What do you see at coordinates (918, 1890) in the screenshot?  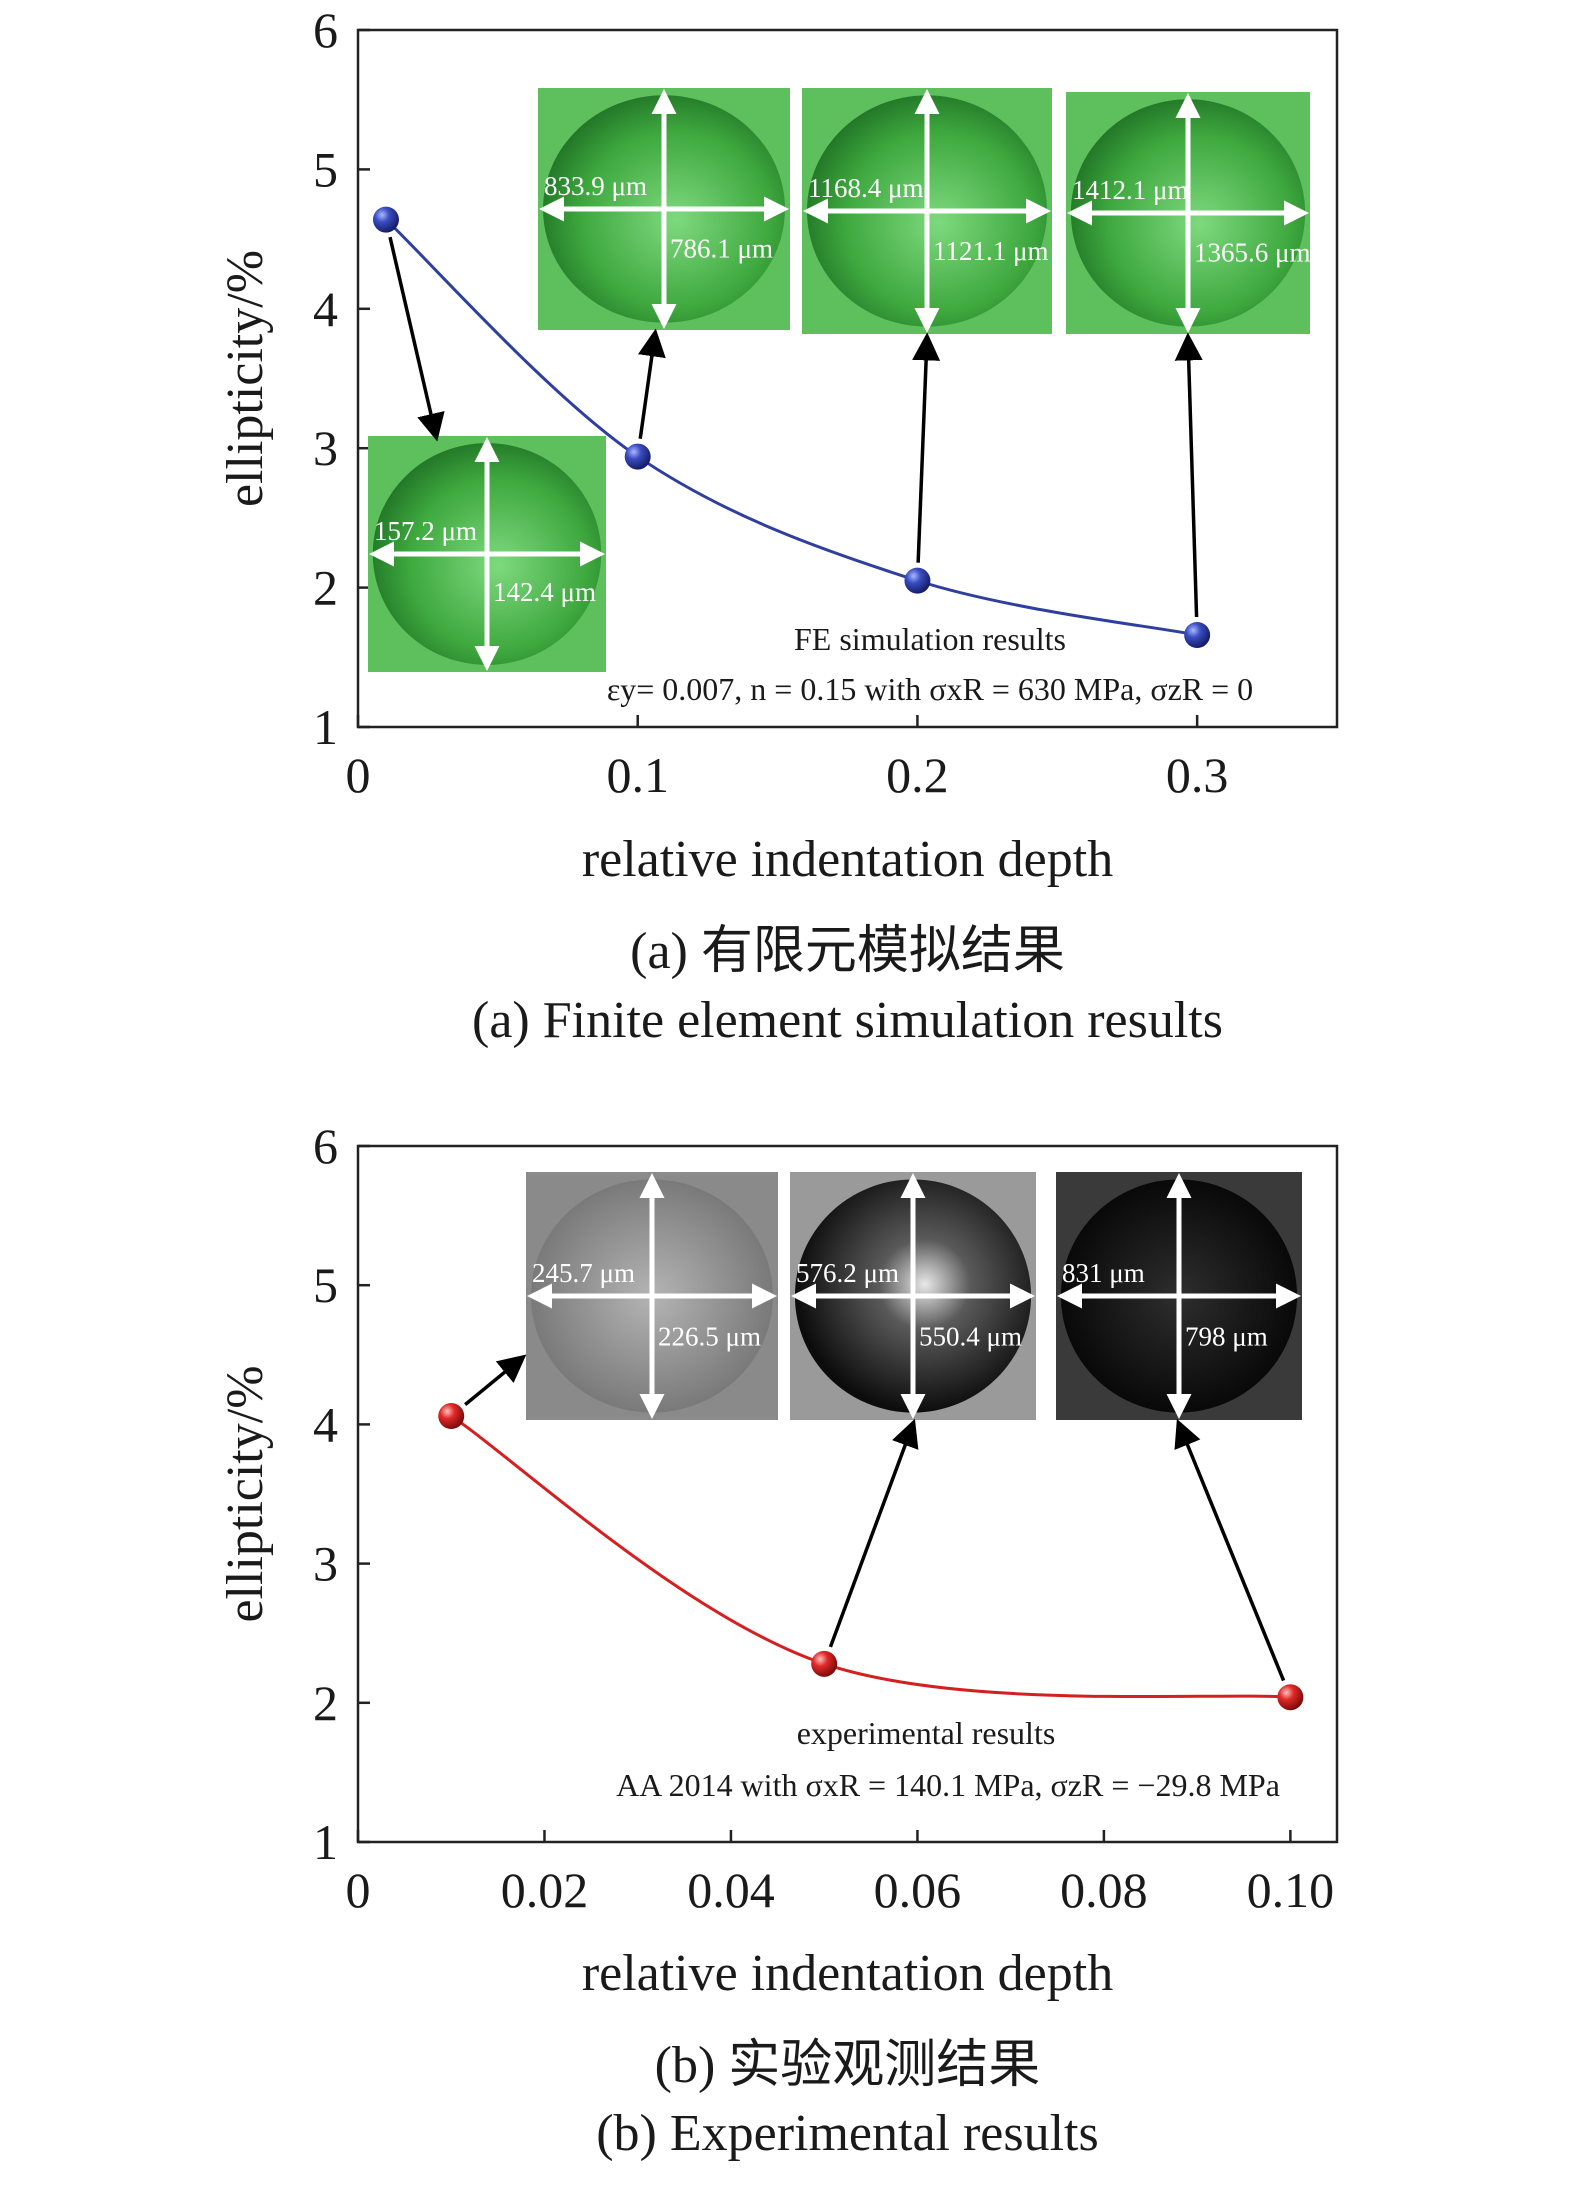 I see `x-tick-label: 0.06` at bounding box center [918, 1890].